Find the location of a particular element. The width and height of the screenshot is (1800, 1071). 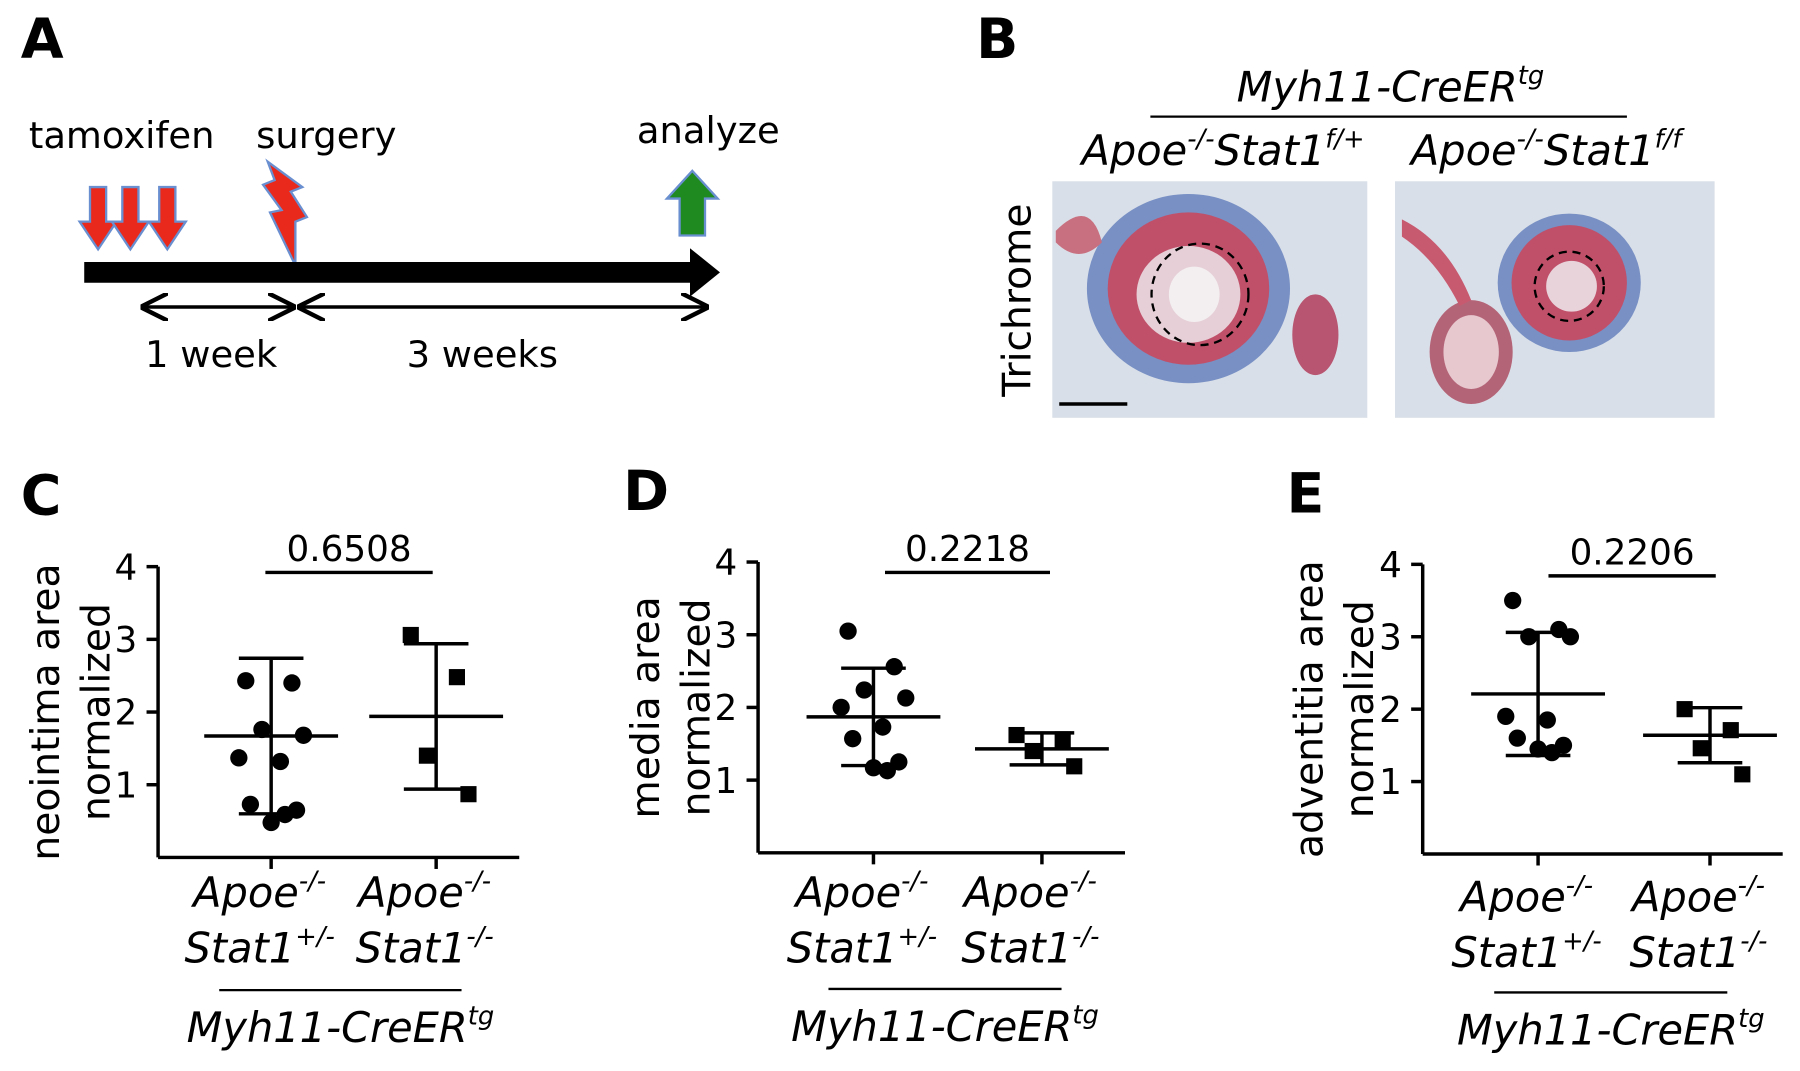

superscript: f/f is located at coordinates (1670, 140).